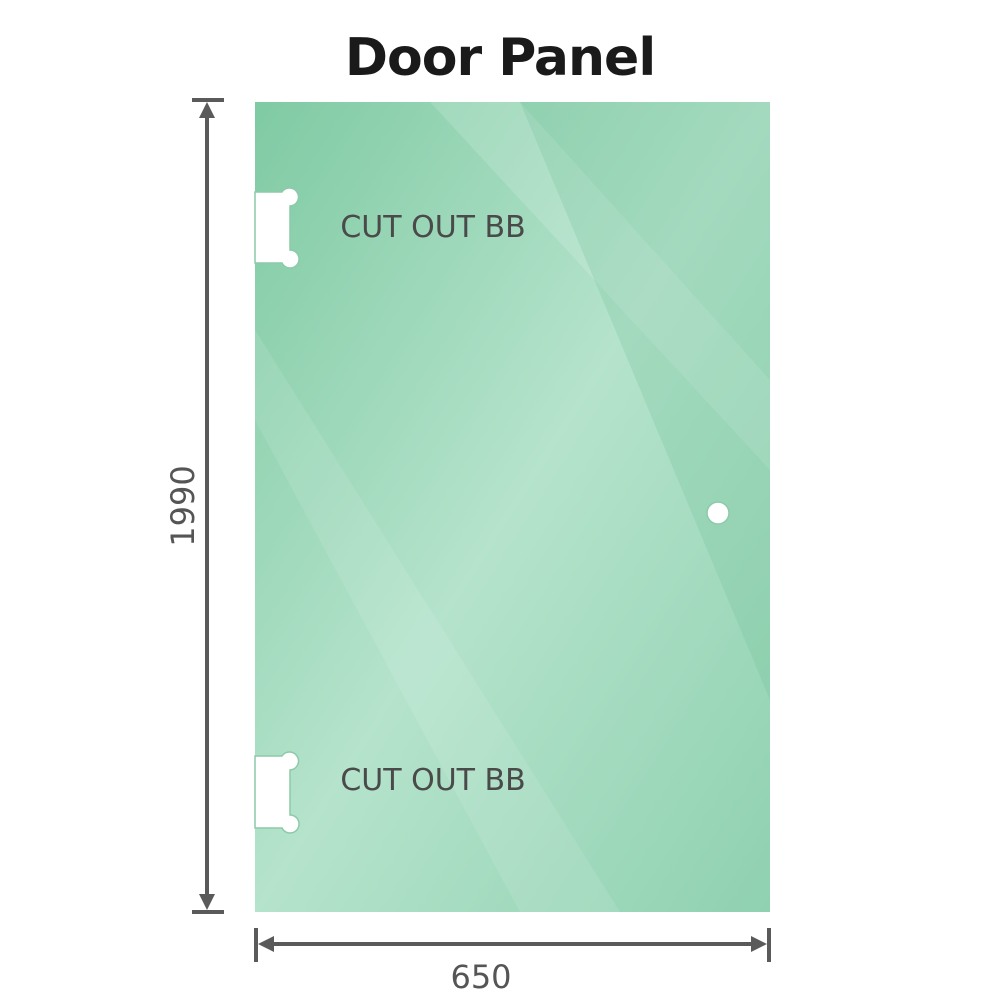  What do you see at coordinates (432, 227) in the screenshot?
I see `cutout-label-top: CUT OUT BB` at bounding box center [432, 227].